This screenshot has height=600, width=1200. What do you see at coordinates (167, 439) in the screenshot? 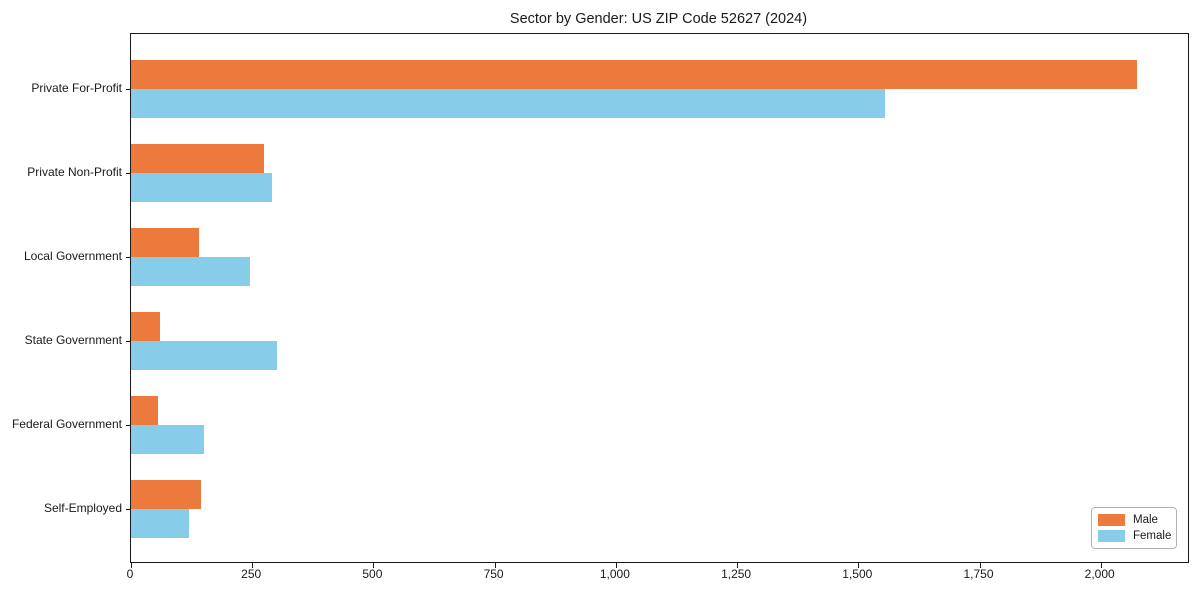
I see `bar-female-federal-government` at bounding box center [167, 439].